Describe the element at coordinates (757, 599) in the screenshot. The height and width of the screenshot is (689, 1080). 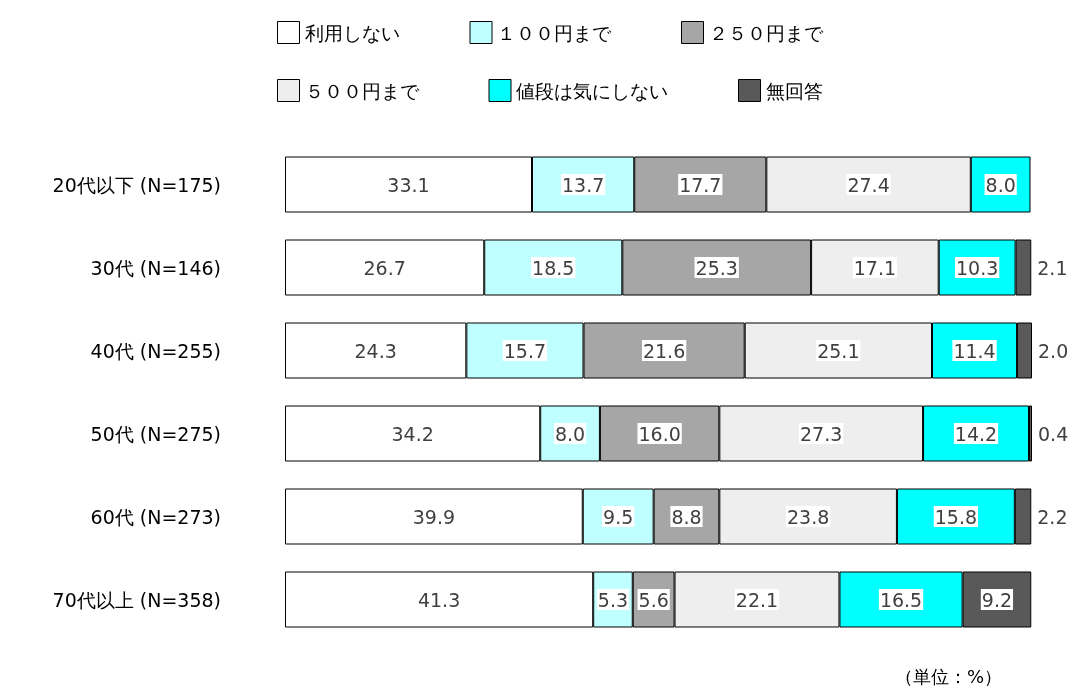
I see `data-label: 22.1` at that location.